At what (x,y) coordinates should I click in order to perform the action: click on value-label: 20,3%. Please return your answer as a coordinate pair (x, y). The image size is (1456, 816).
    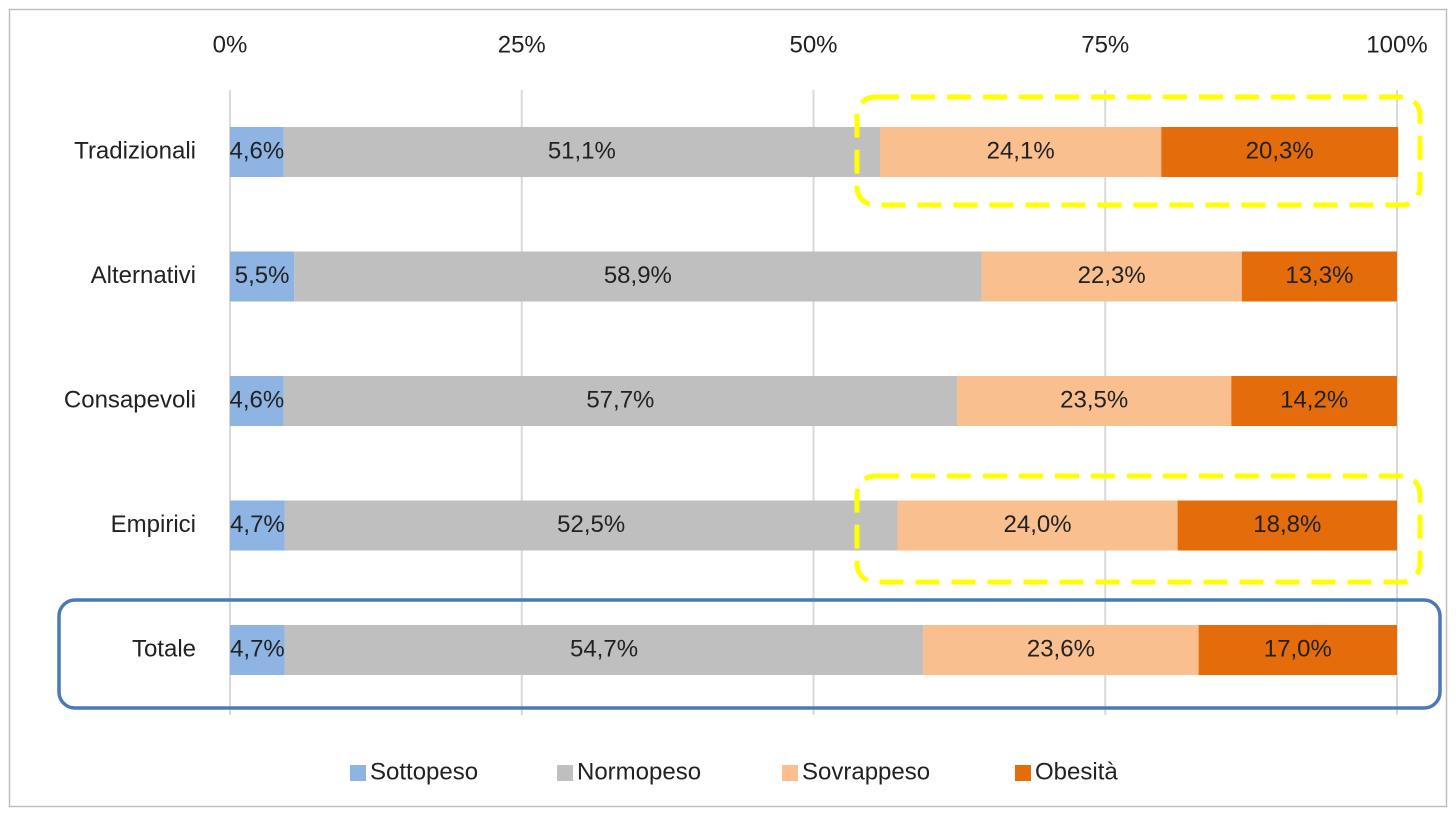
    Looking at the image, I should click on (1280, 150).